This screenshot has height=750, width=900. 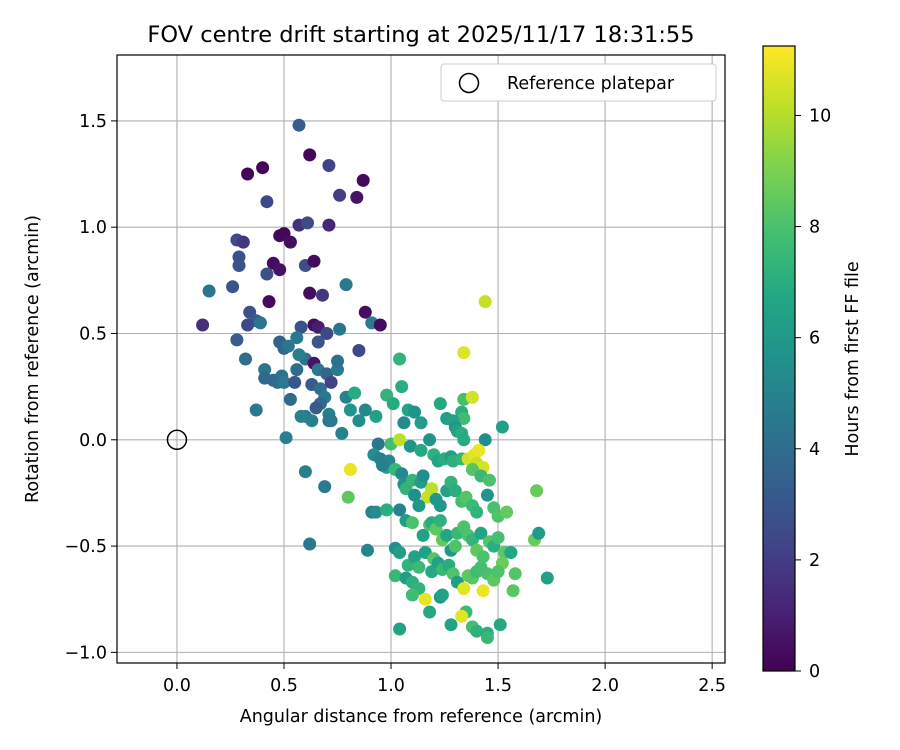 What do you see at coordinates (91, 387) in the screenshot?
I see `y-axis-ticks: −1.0 −0.5 0.0 0.5 1.0 1.5` at bounding box center [91, 387].